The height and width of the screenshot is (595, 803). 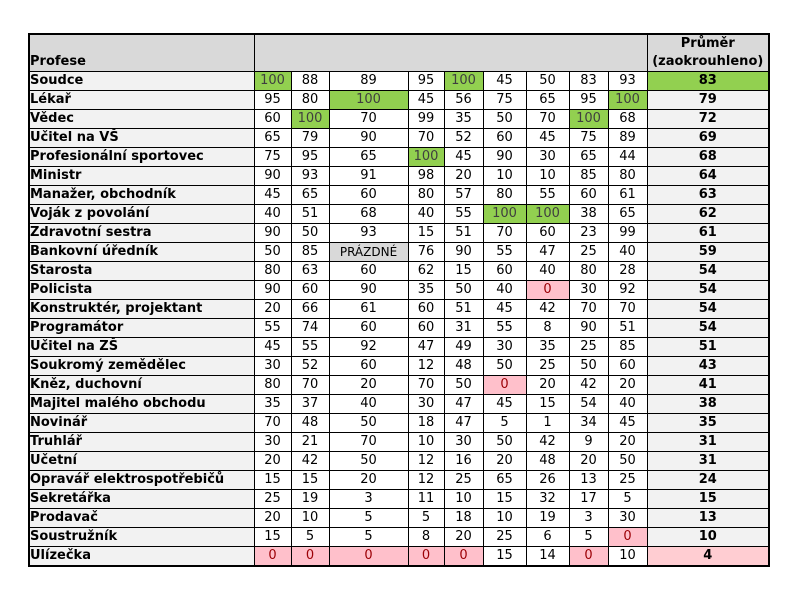 I want to click on score-cell: 34, so click(x=588, y=423).